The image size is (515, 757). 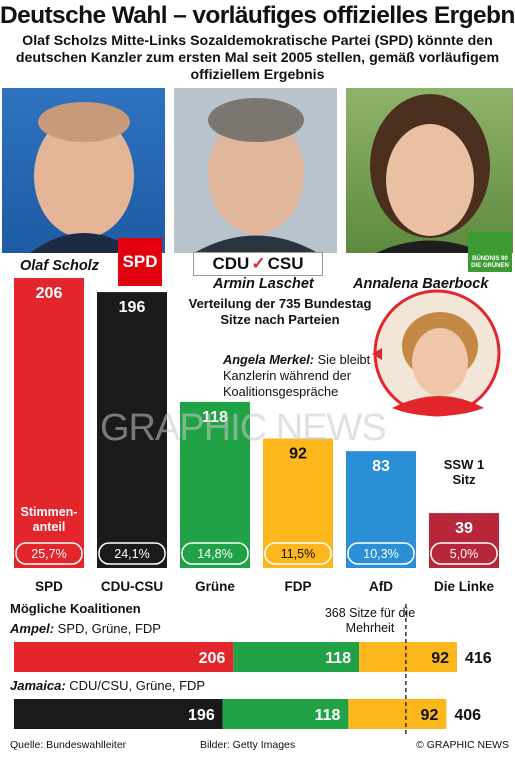 I want to click on coalition-jamaica-name: Jamaica:, so click(x=38, y=685).